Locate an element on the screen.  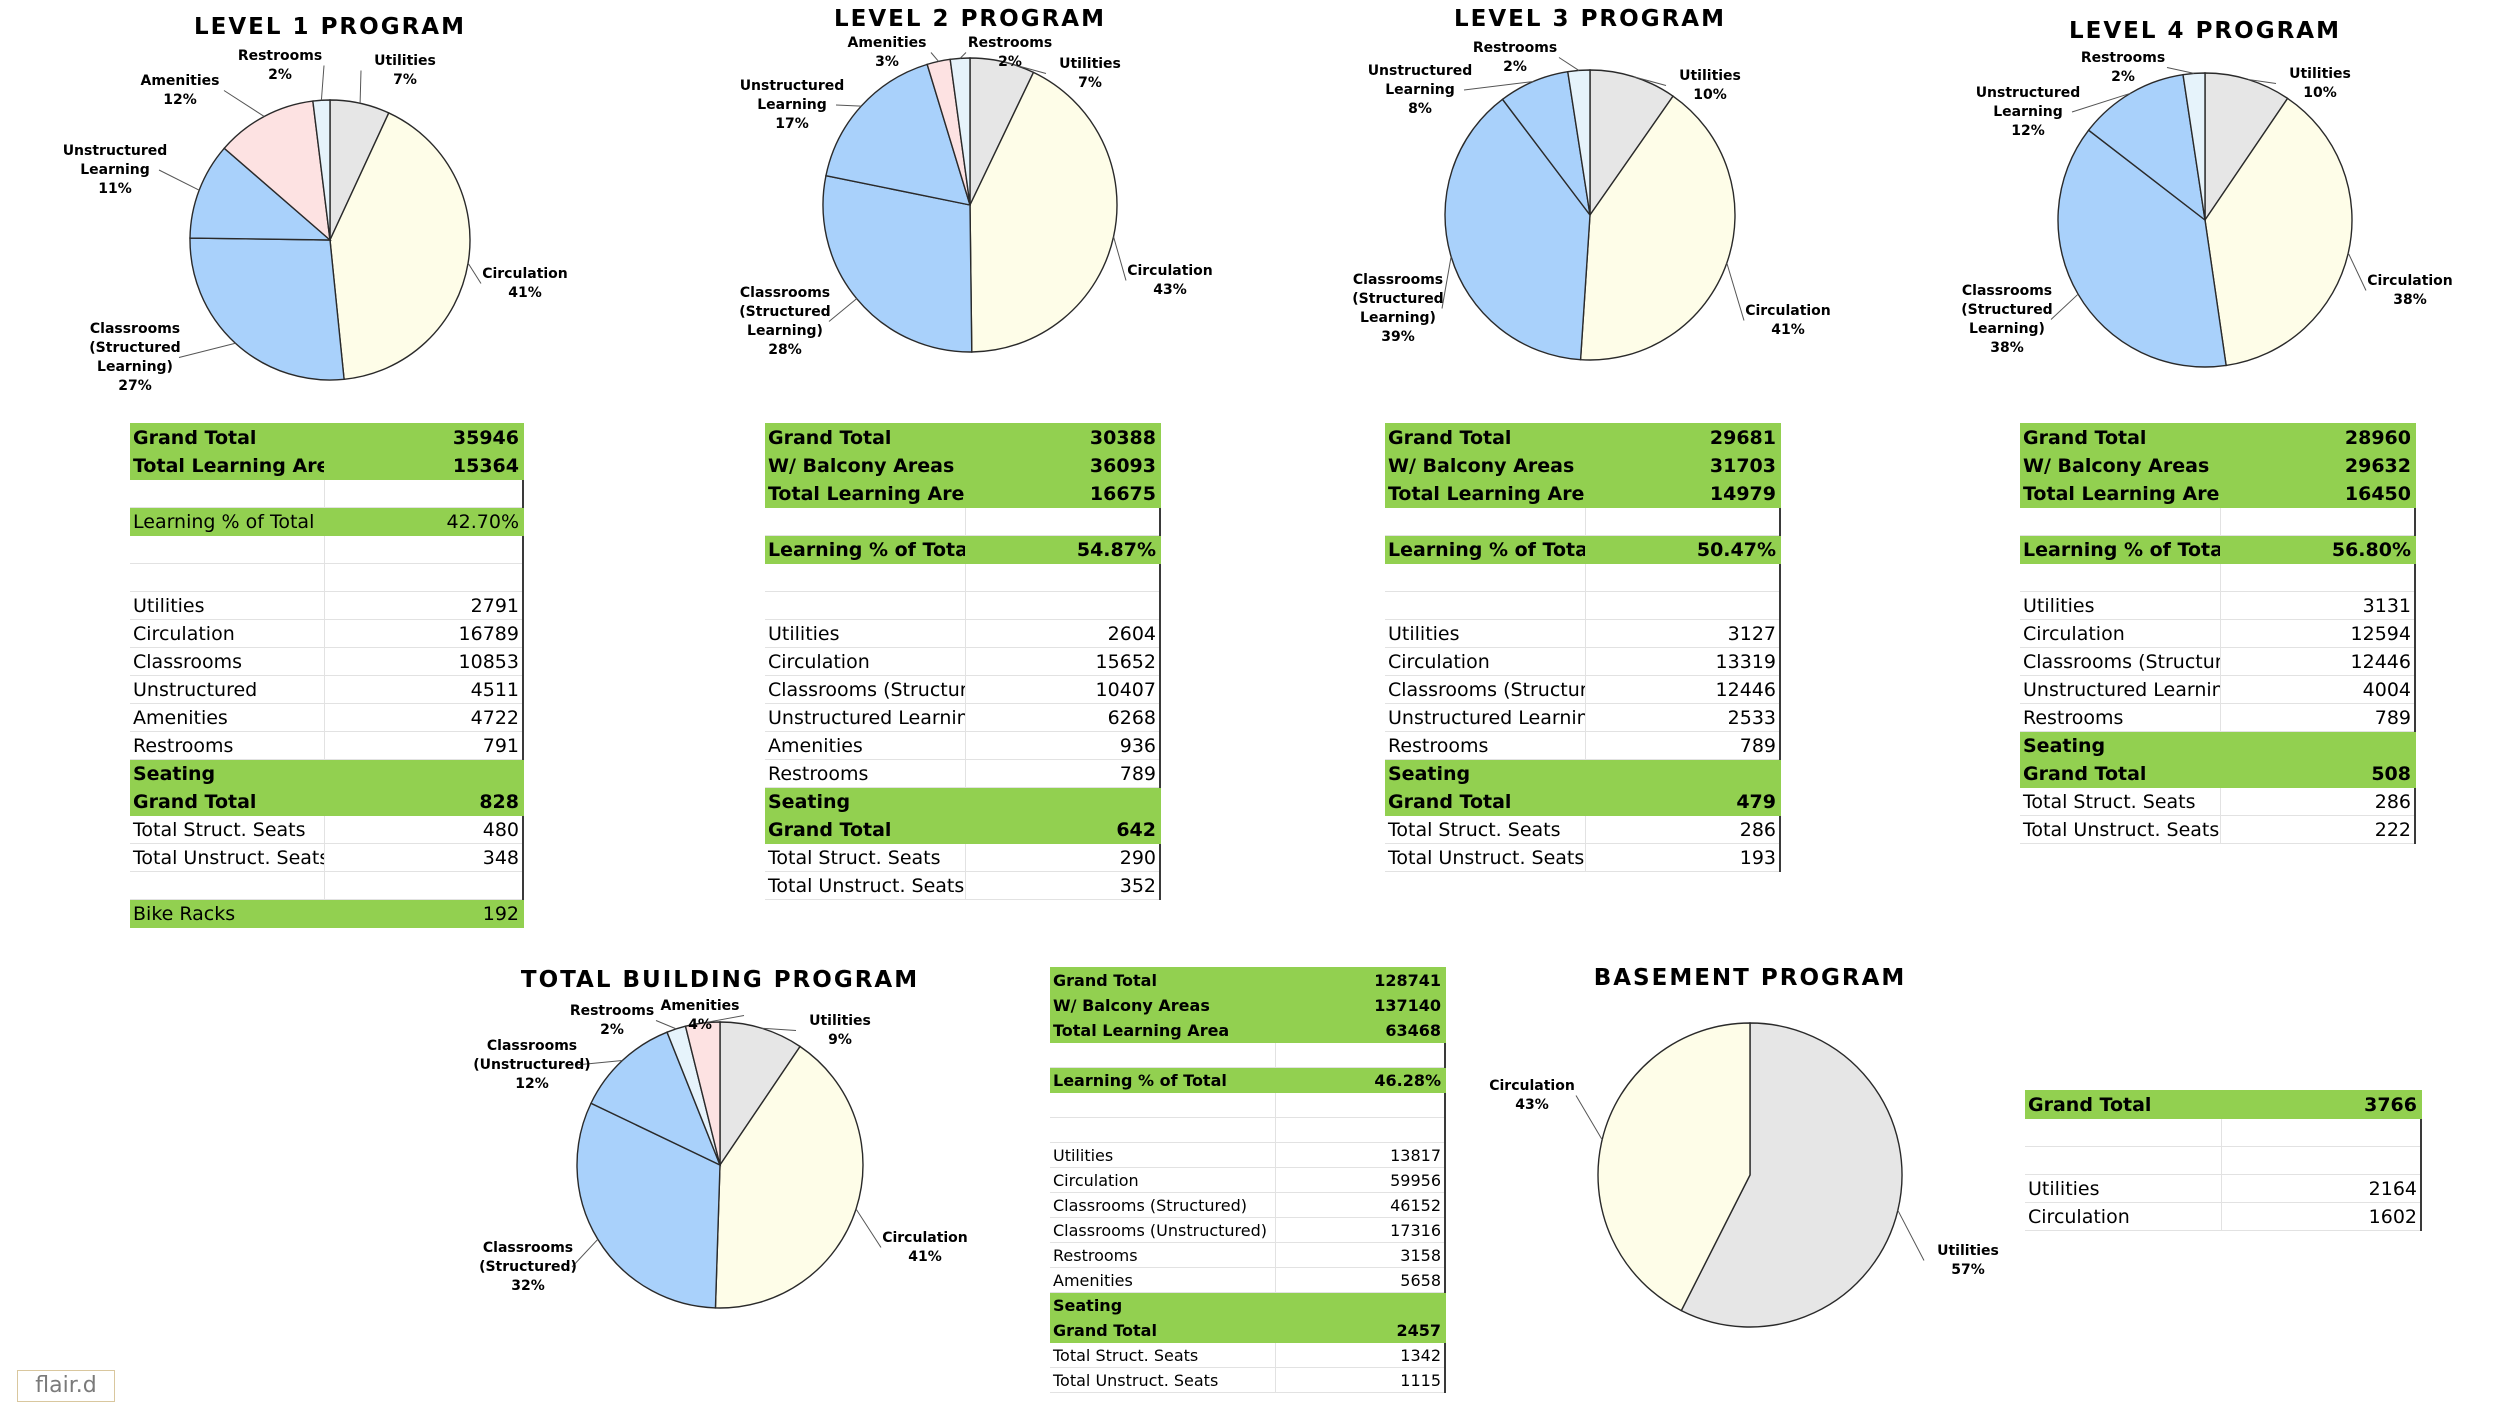
table-row: Learning % of Total 54.87% is located at coordinates (963, 549).